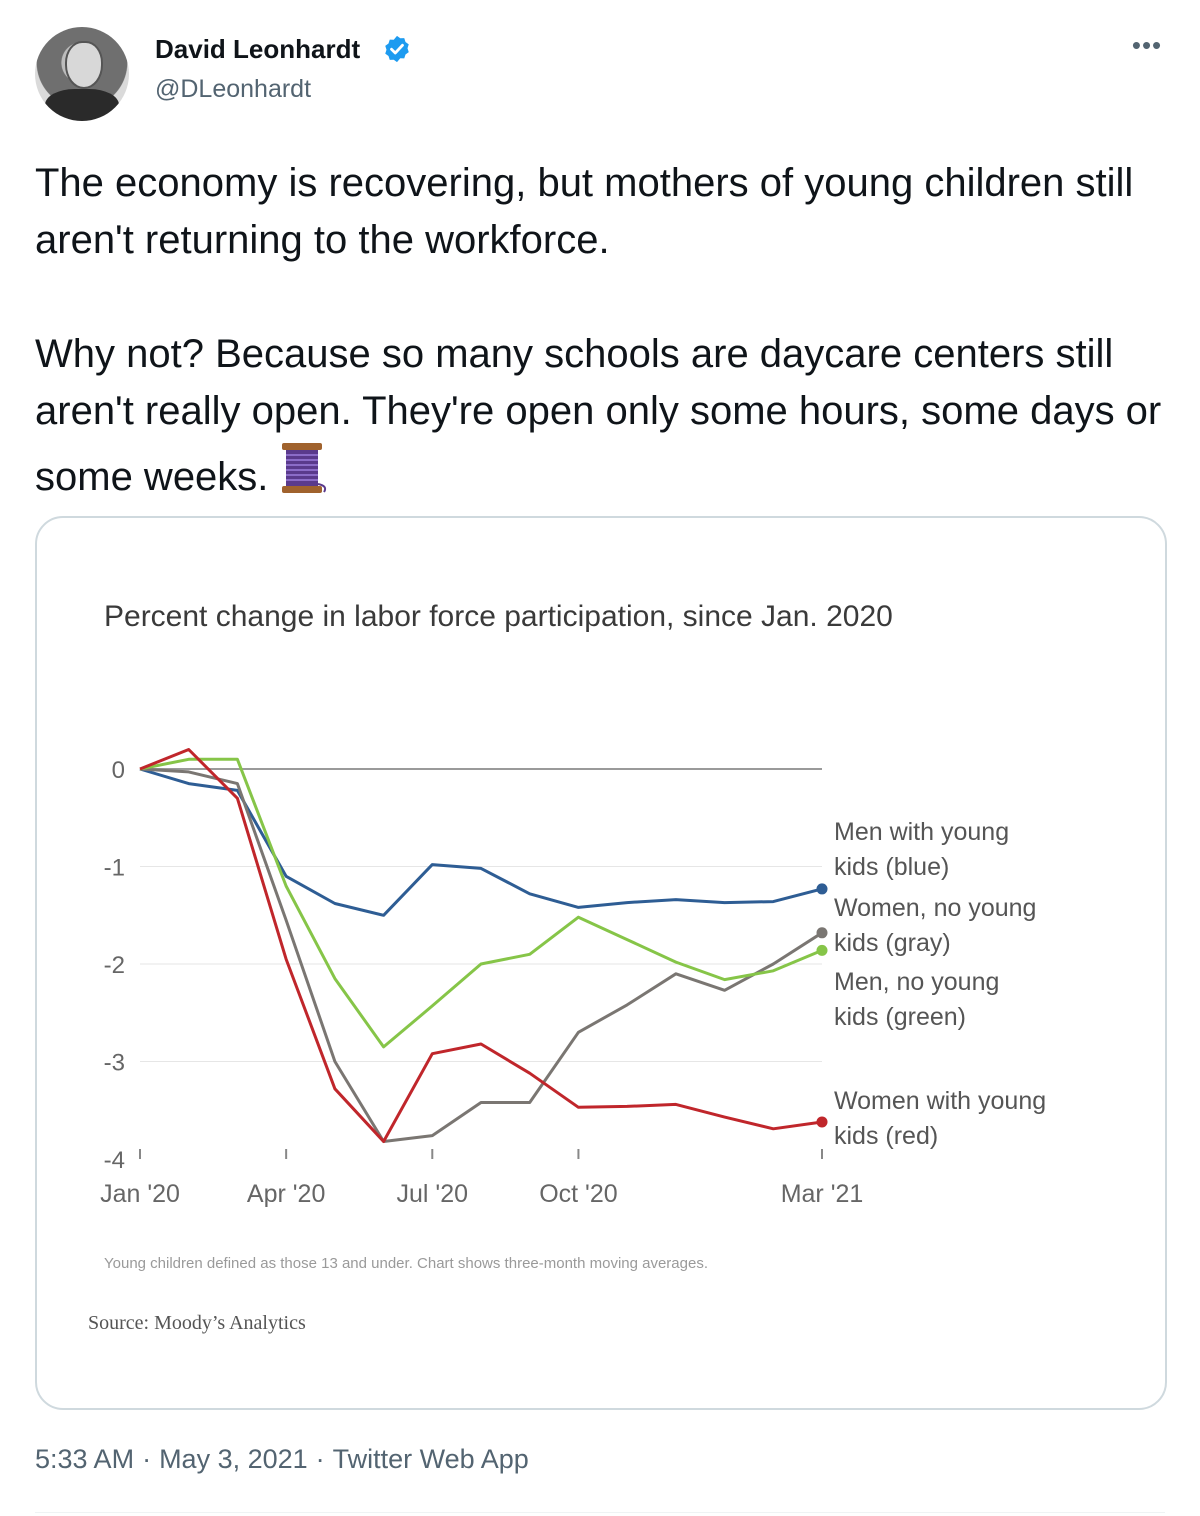  Describe the element at coordinates (118, 770) in the screenshot. I see `y-tick-label: 0` at that location.